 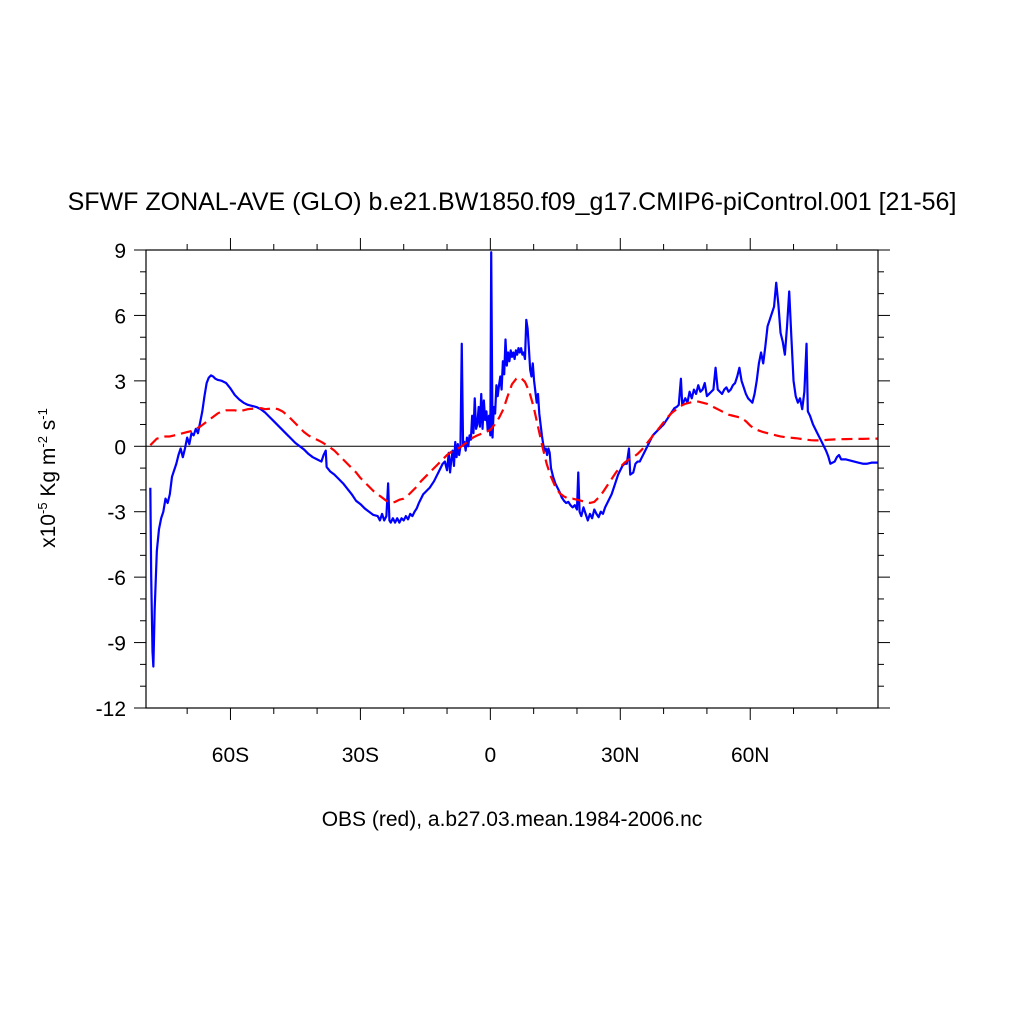 I want to click on chart-caption: OBS (red), a.b27.03.mean.1984-2006.nc, so click(x=512, y=819).